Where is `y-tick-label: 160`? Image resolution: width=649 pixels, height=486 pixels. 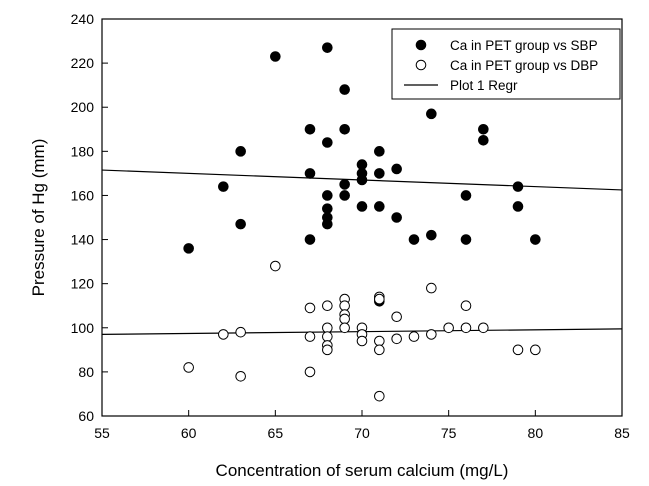 y-tick-label: 160 is located at coordinates (83, 195).